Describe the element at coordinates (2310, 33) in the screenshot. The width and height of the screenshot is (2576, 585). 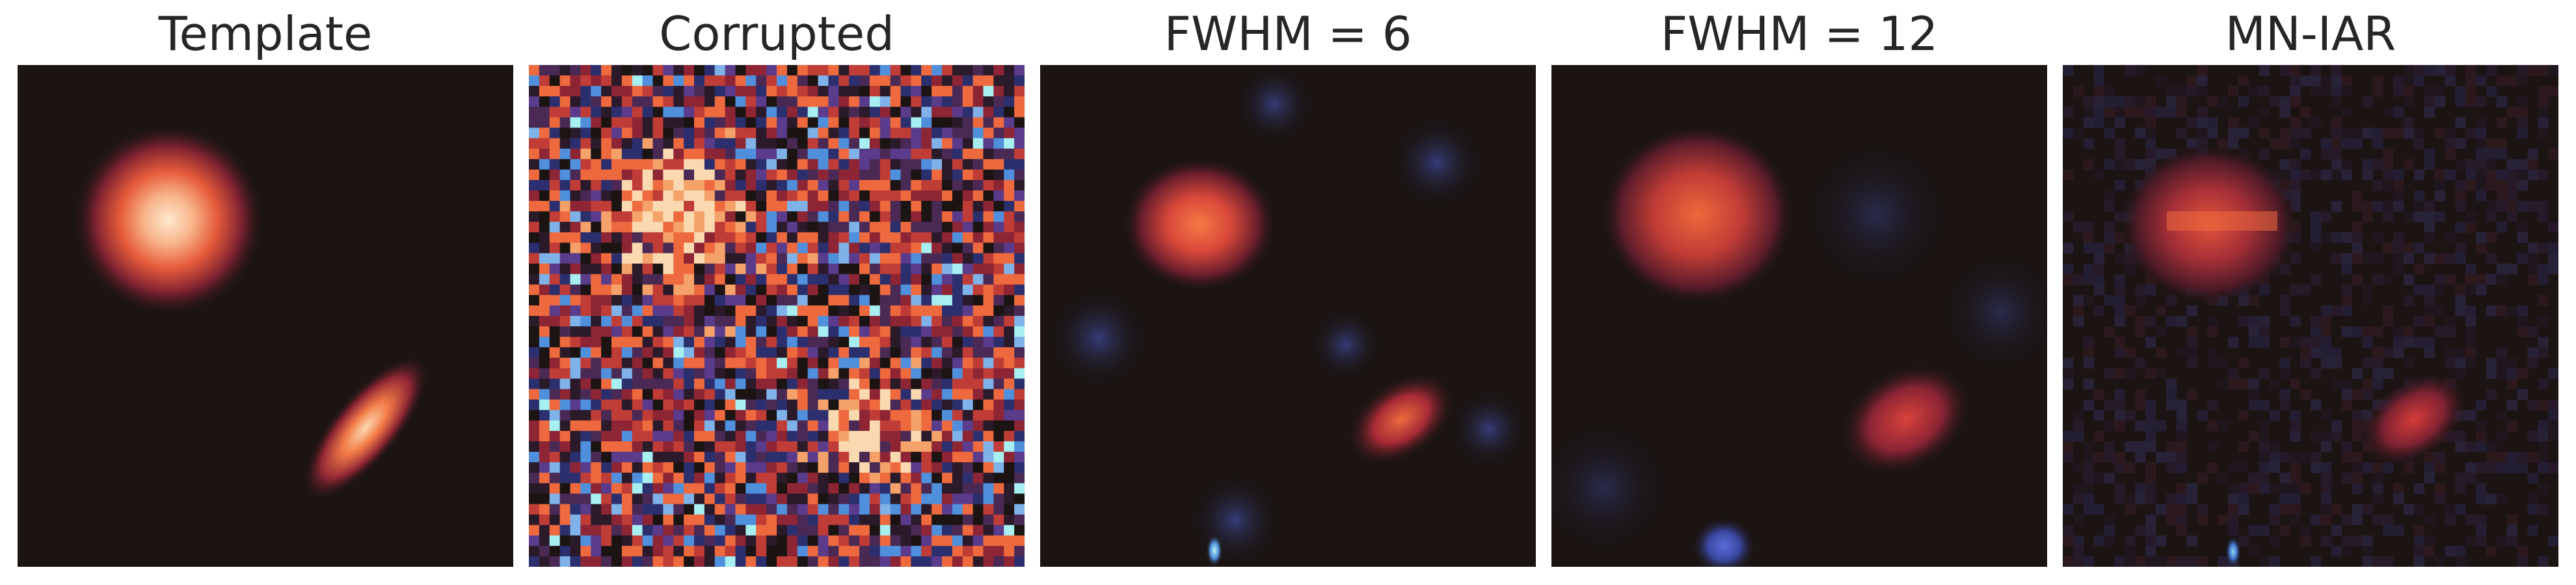
I see `panel-title: MN-IAR` at that location.